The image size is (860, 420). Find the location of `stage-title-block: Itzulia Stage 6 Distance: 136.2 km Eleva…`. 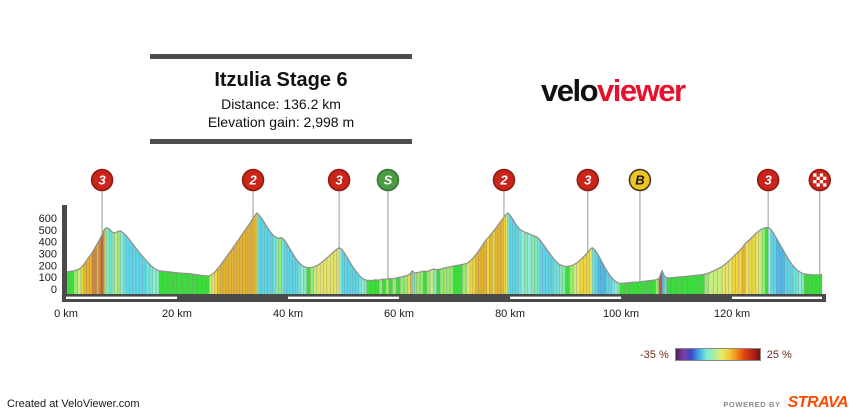

stage-title-block: Itzulia Stage 6 Distance: 136.2 km Eleva… is located at coordinates (281, 99).